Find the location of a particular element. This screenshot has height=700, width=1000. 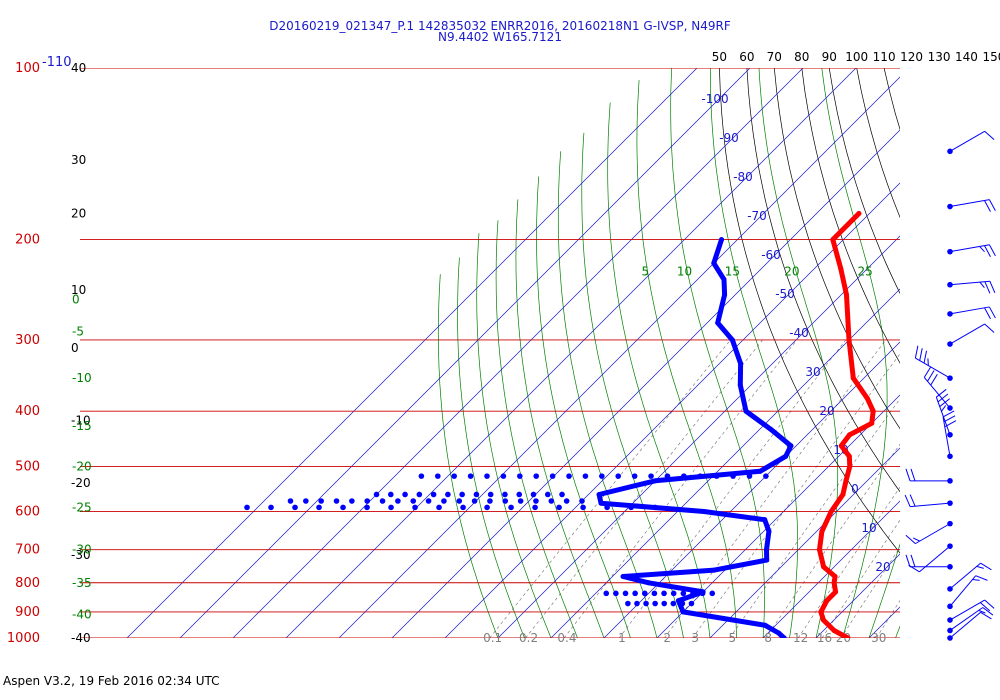

isotherm-label: -40 is located at coordinates (799, 333).